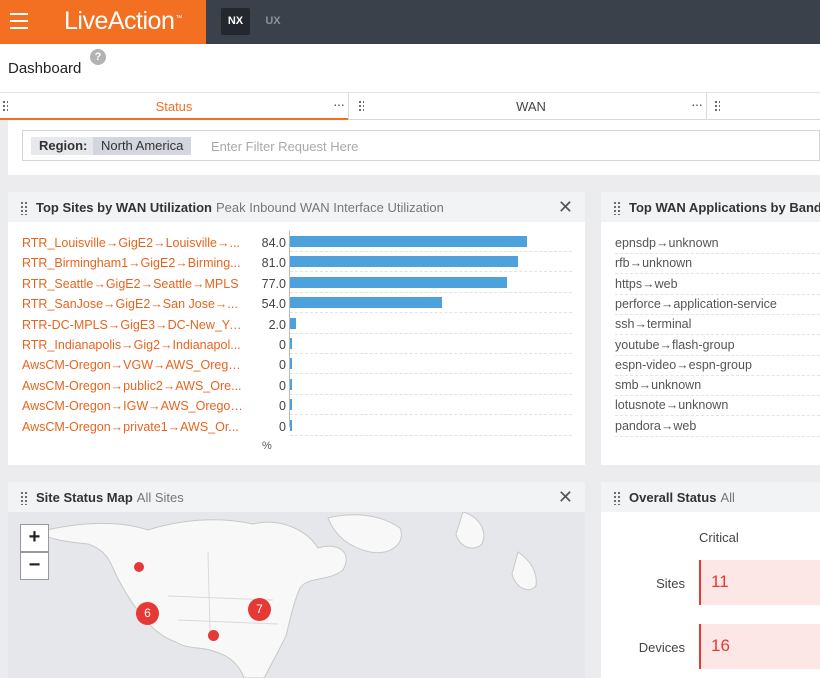 The width and height of the screenshot is (820, 678). What do you see at coordinates (34, 566) in the screenshot?
I see `zoom-out-button: −` at bounding box center [34, 566].